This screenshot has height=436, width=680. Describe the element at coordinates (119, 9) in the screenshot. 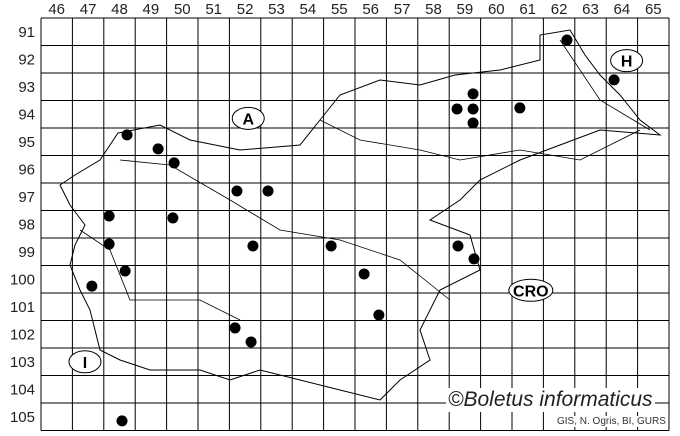

I see `column-label: 48` at that location.